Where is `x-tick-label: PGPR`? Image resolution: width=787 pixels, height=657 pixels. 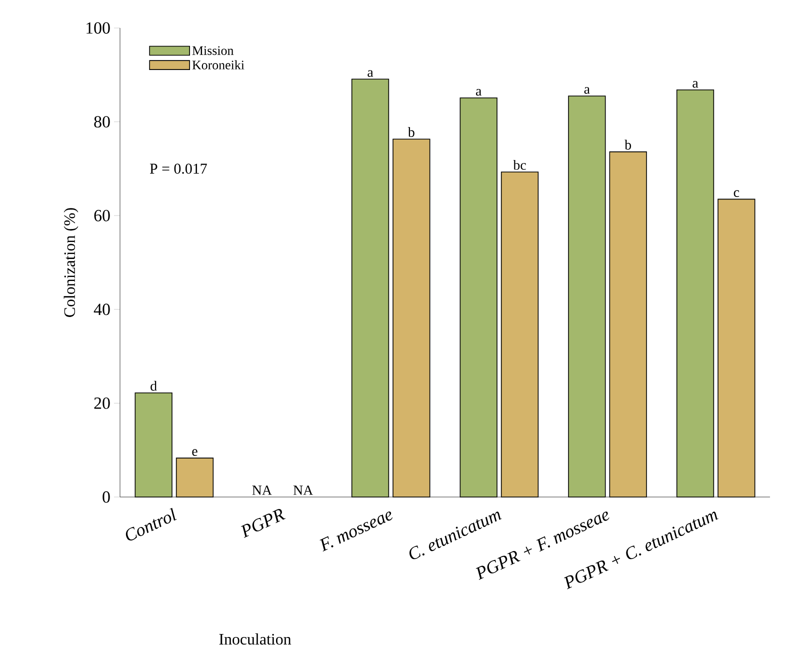
x-tick-label: PGPR is located at coordinates (263, 523).